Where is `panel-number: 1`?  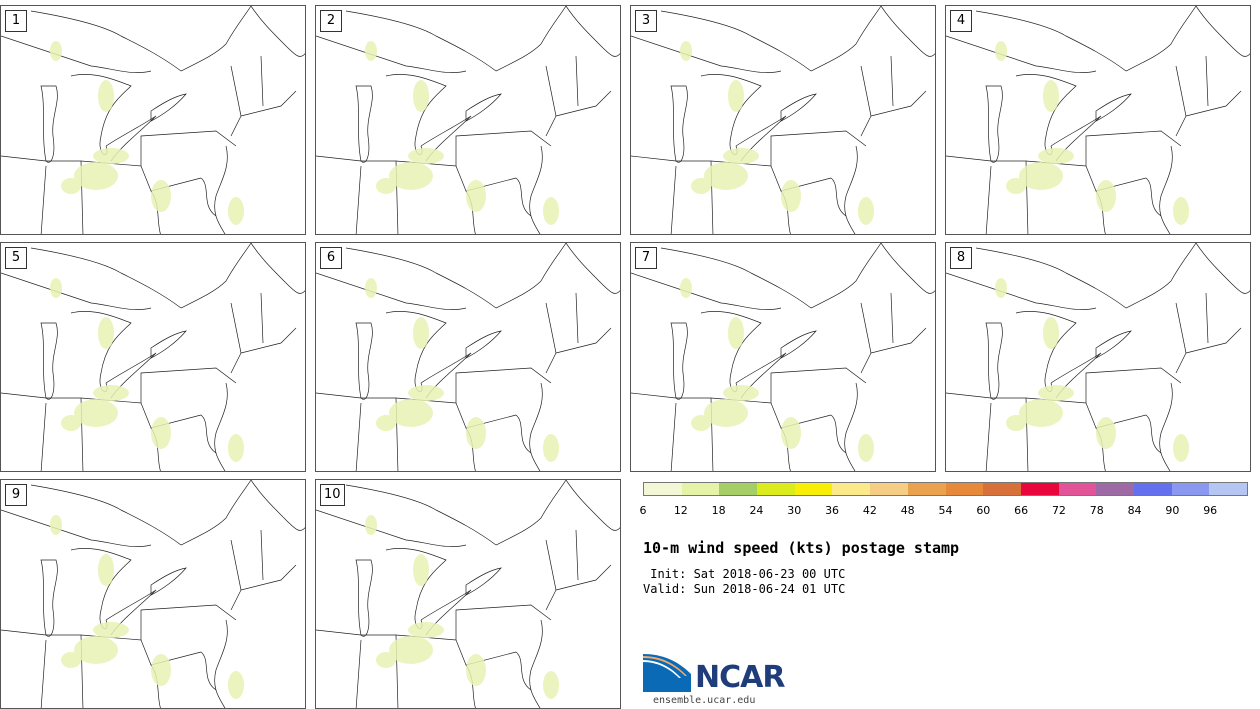
panel-number: 1 is located at coordinates (16, 21).